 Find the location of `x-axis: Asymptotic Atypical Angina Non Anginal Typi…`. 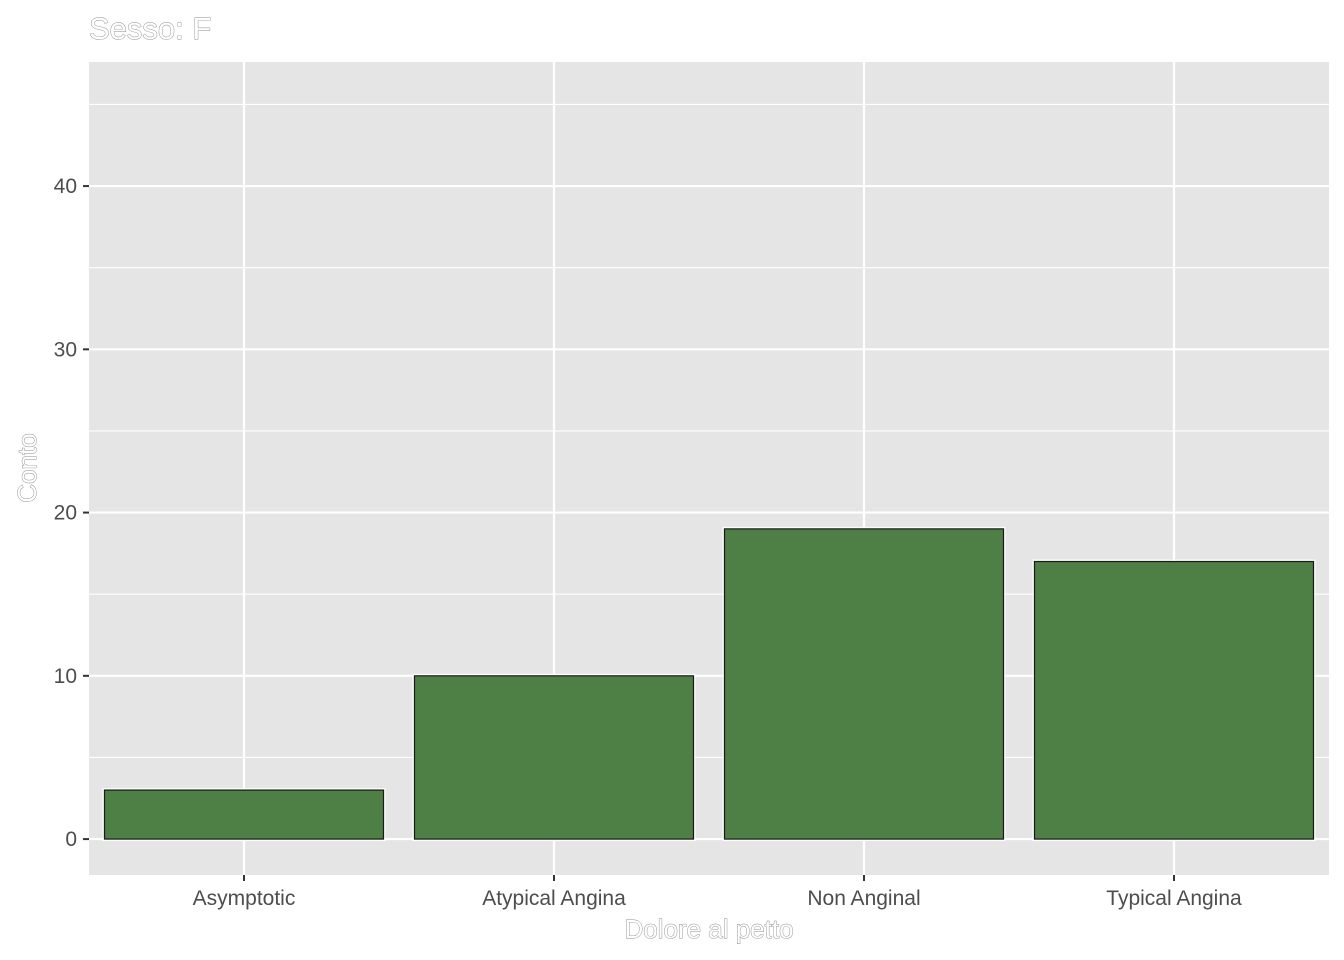

x-axis: Asymptotic Atypical Angina Non Anginal Typi… is located at coordinates (717, 892).